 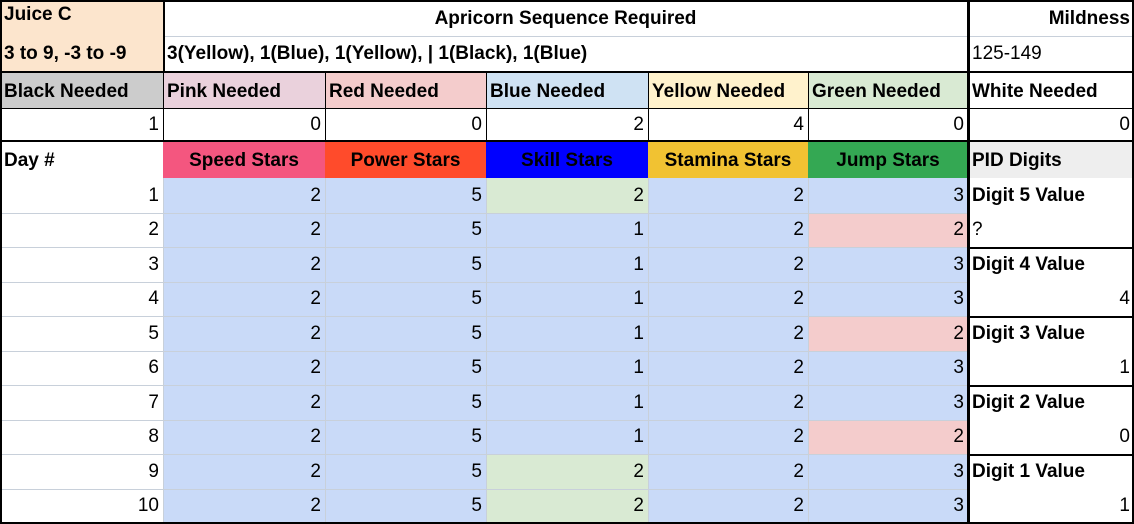 I want to click on needed-value-pink: 0, so click(x=315, y=124).